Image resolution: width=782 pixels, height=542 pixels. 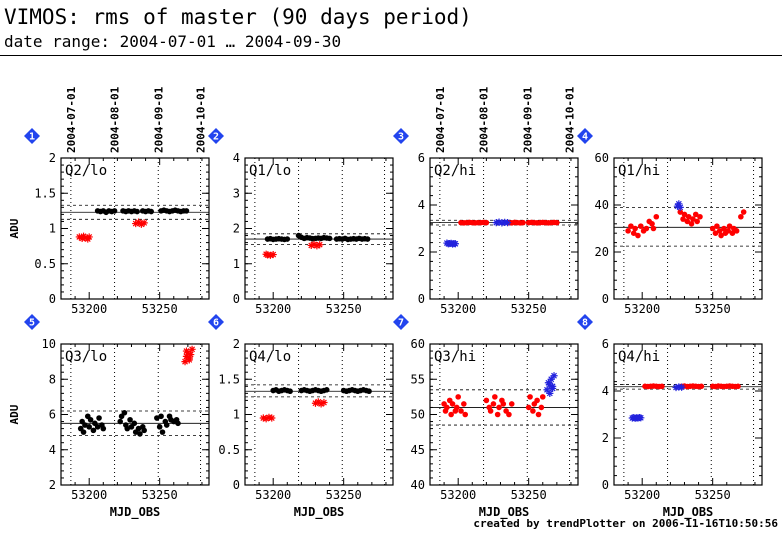 I want to click on y-tick-label: 3, so click(x=236, y=193).